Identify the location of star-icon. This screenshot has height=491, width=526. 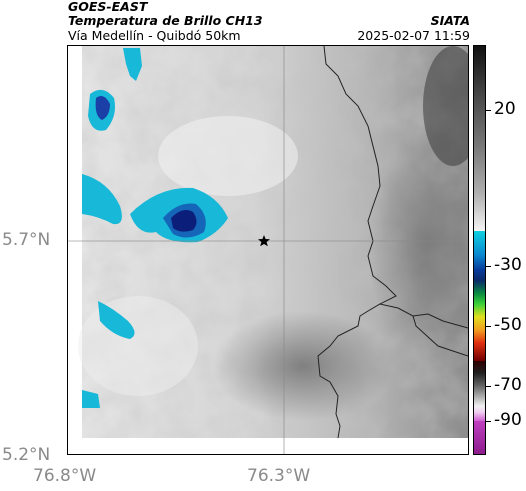
(264, 241).